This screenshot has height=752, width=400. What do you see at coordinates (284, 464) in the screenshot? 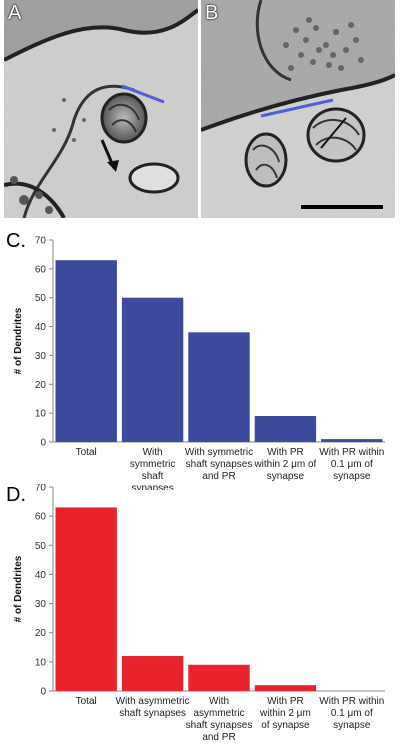
I see `x-category-label: within 2 μm of` at bounding box center [284, 464].